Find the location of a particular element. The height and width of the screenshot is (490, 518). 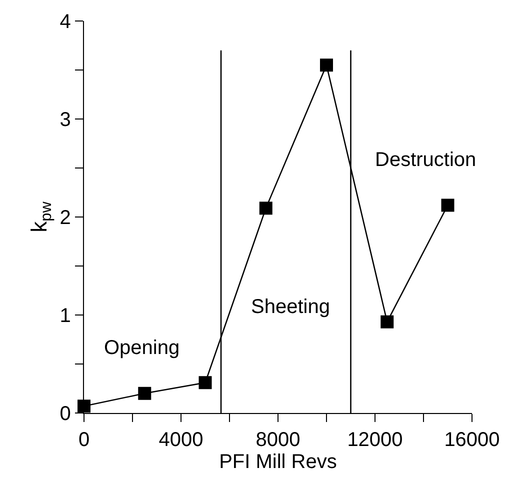

annotation: Opening is located at coordinates (142, 348).